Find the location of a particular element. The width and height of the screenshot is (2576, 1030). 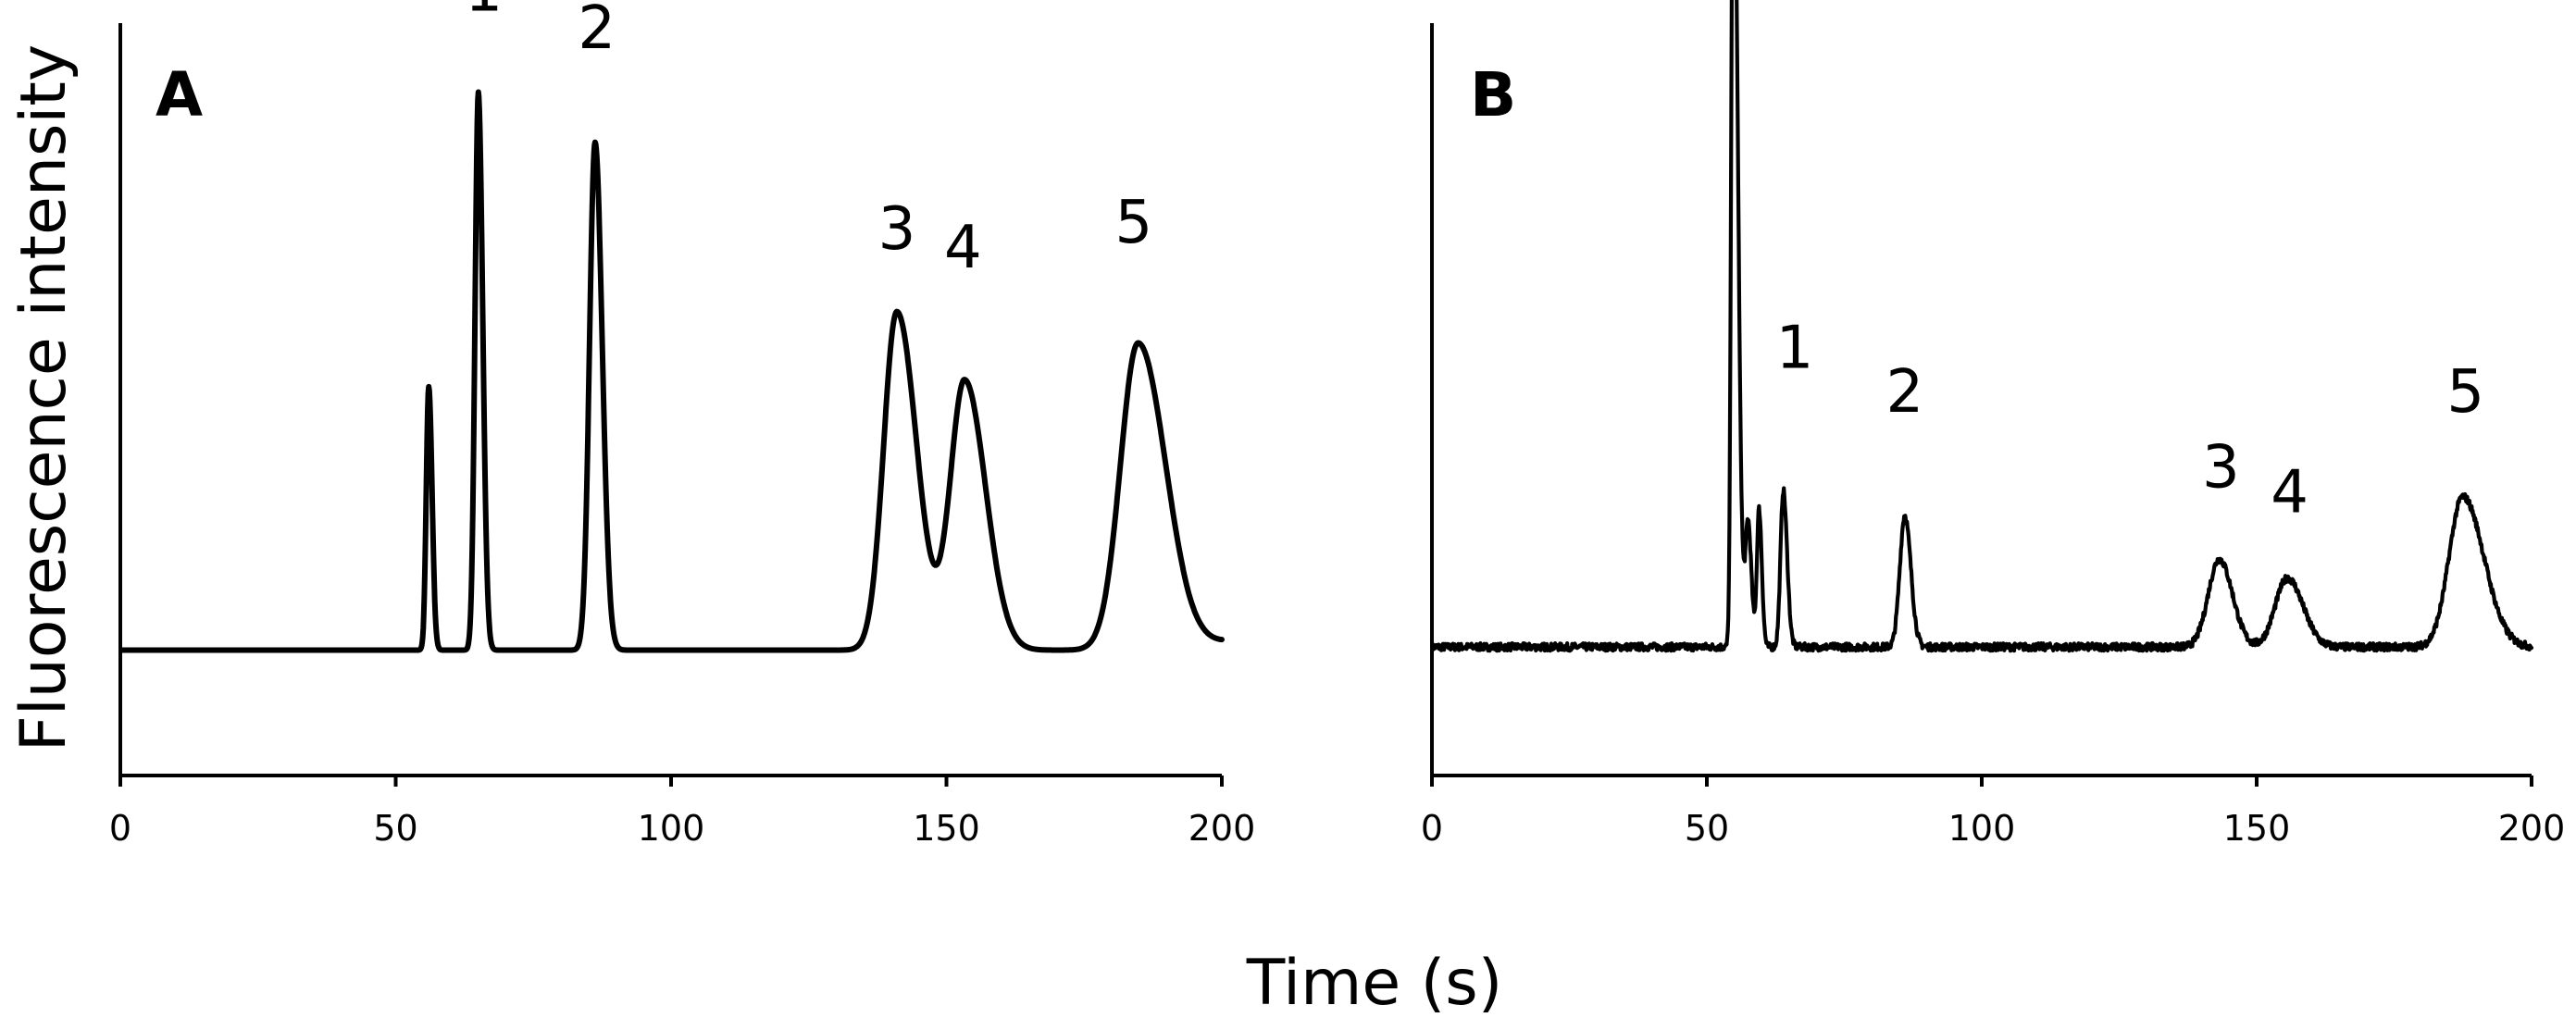

x-tick-label-a-50: 50 is located at coordinates (395, 829).